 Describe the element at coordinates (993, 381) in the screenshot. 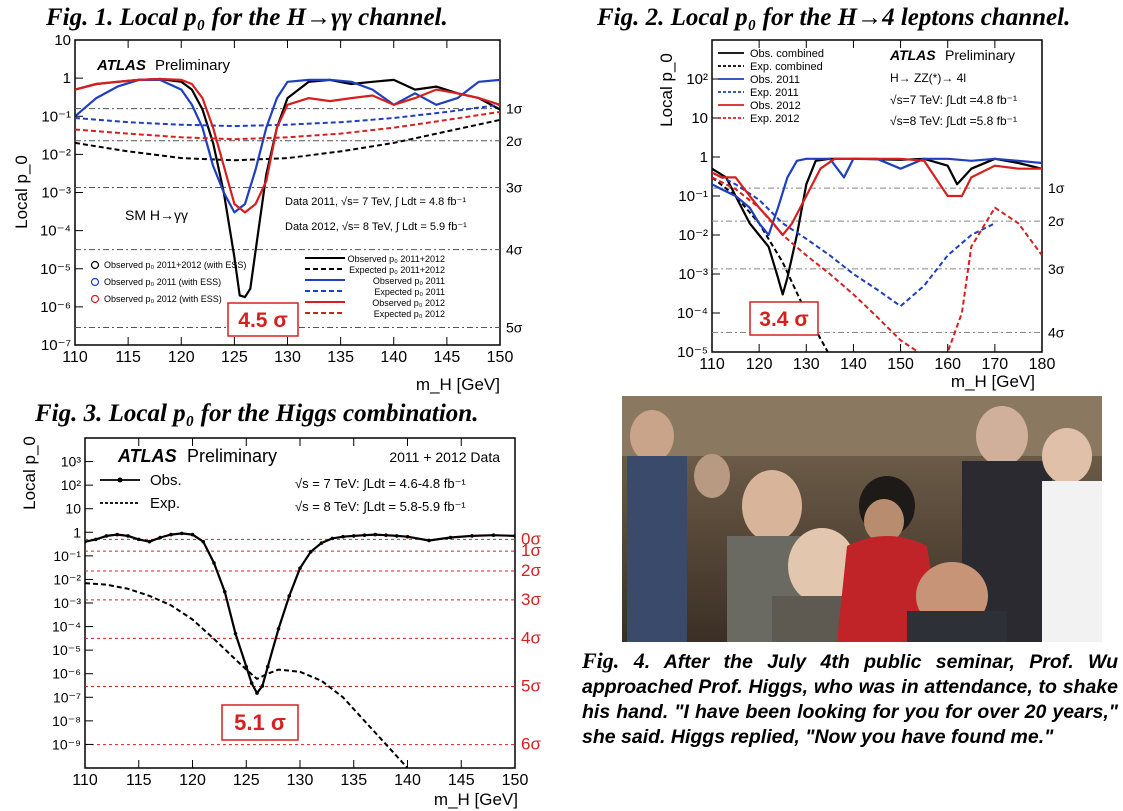

I see `fig2-xlabel: m_H [GeV]` at that location.